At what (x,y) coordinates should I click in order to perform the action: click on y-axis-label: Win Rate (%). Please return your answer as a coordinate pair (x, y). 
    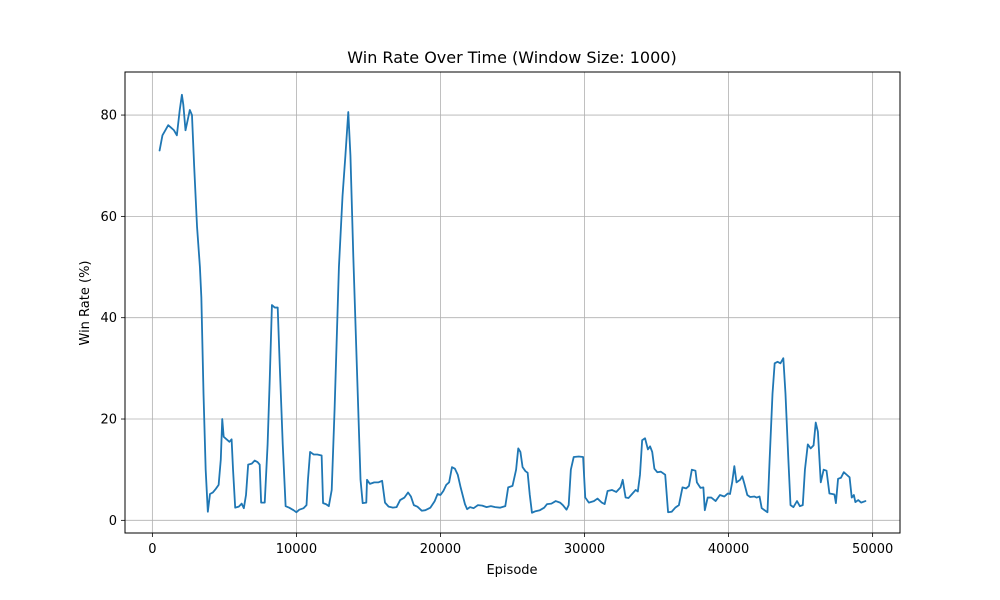
    Looking at the image, I should click on (85, 303).